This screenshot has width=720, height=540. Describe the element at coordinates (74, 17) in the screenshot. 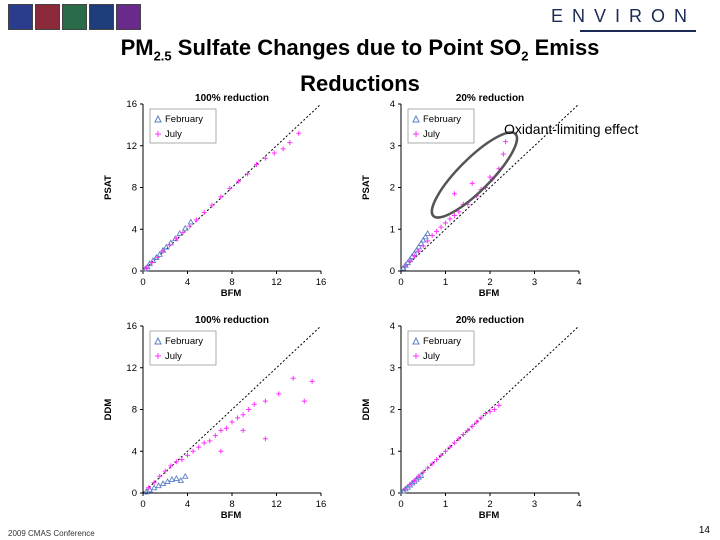

I see `logo-strip` at that location.